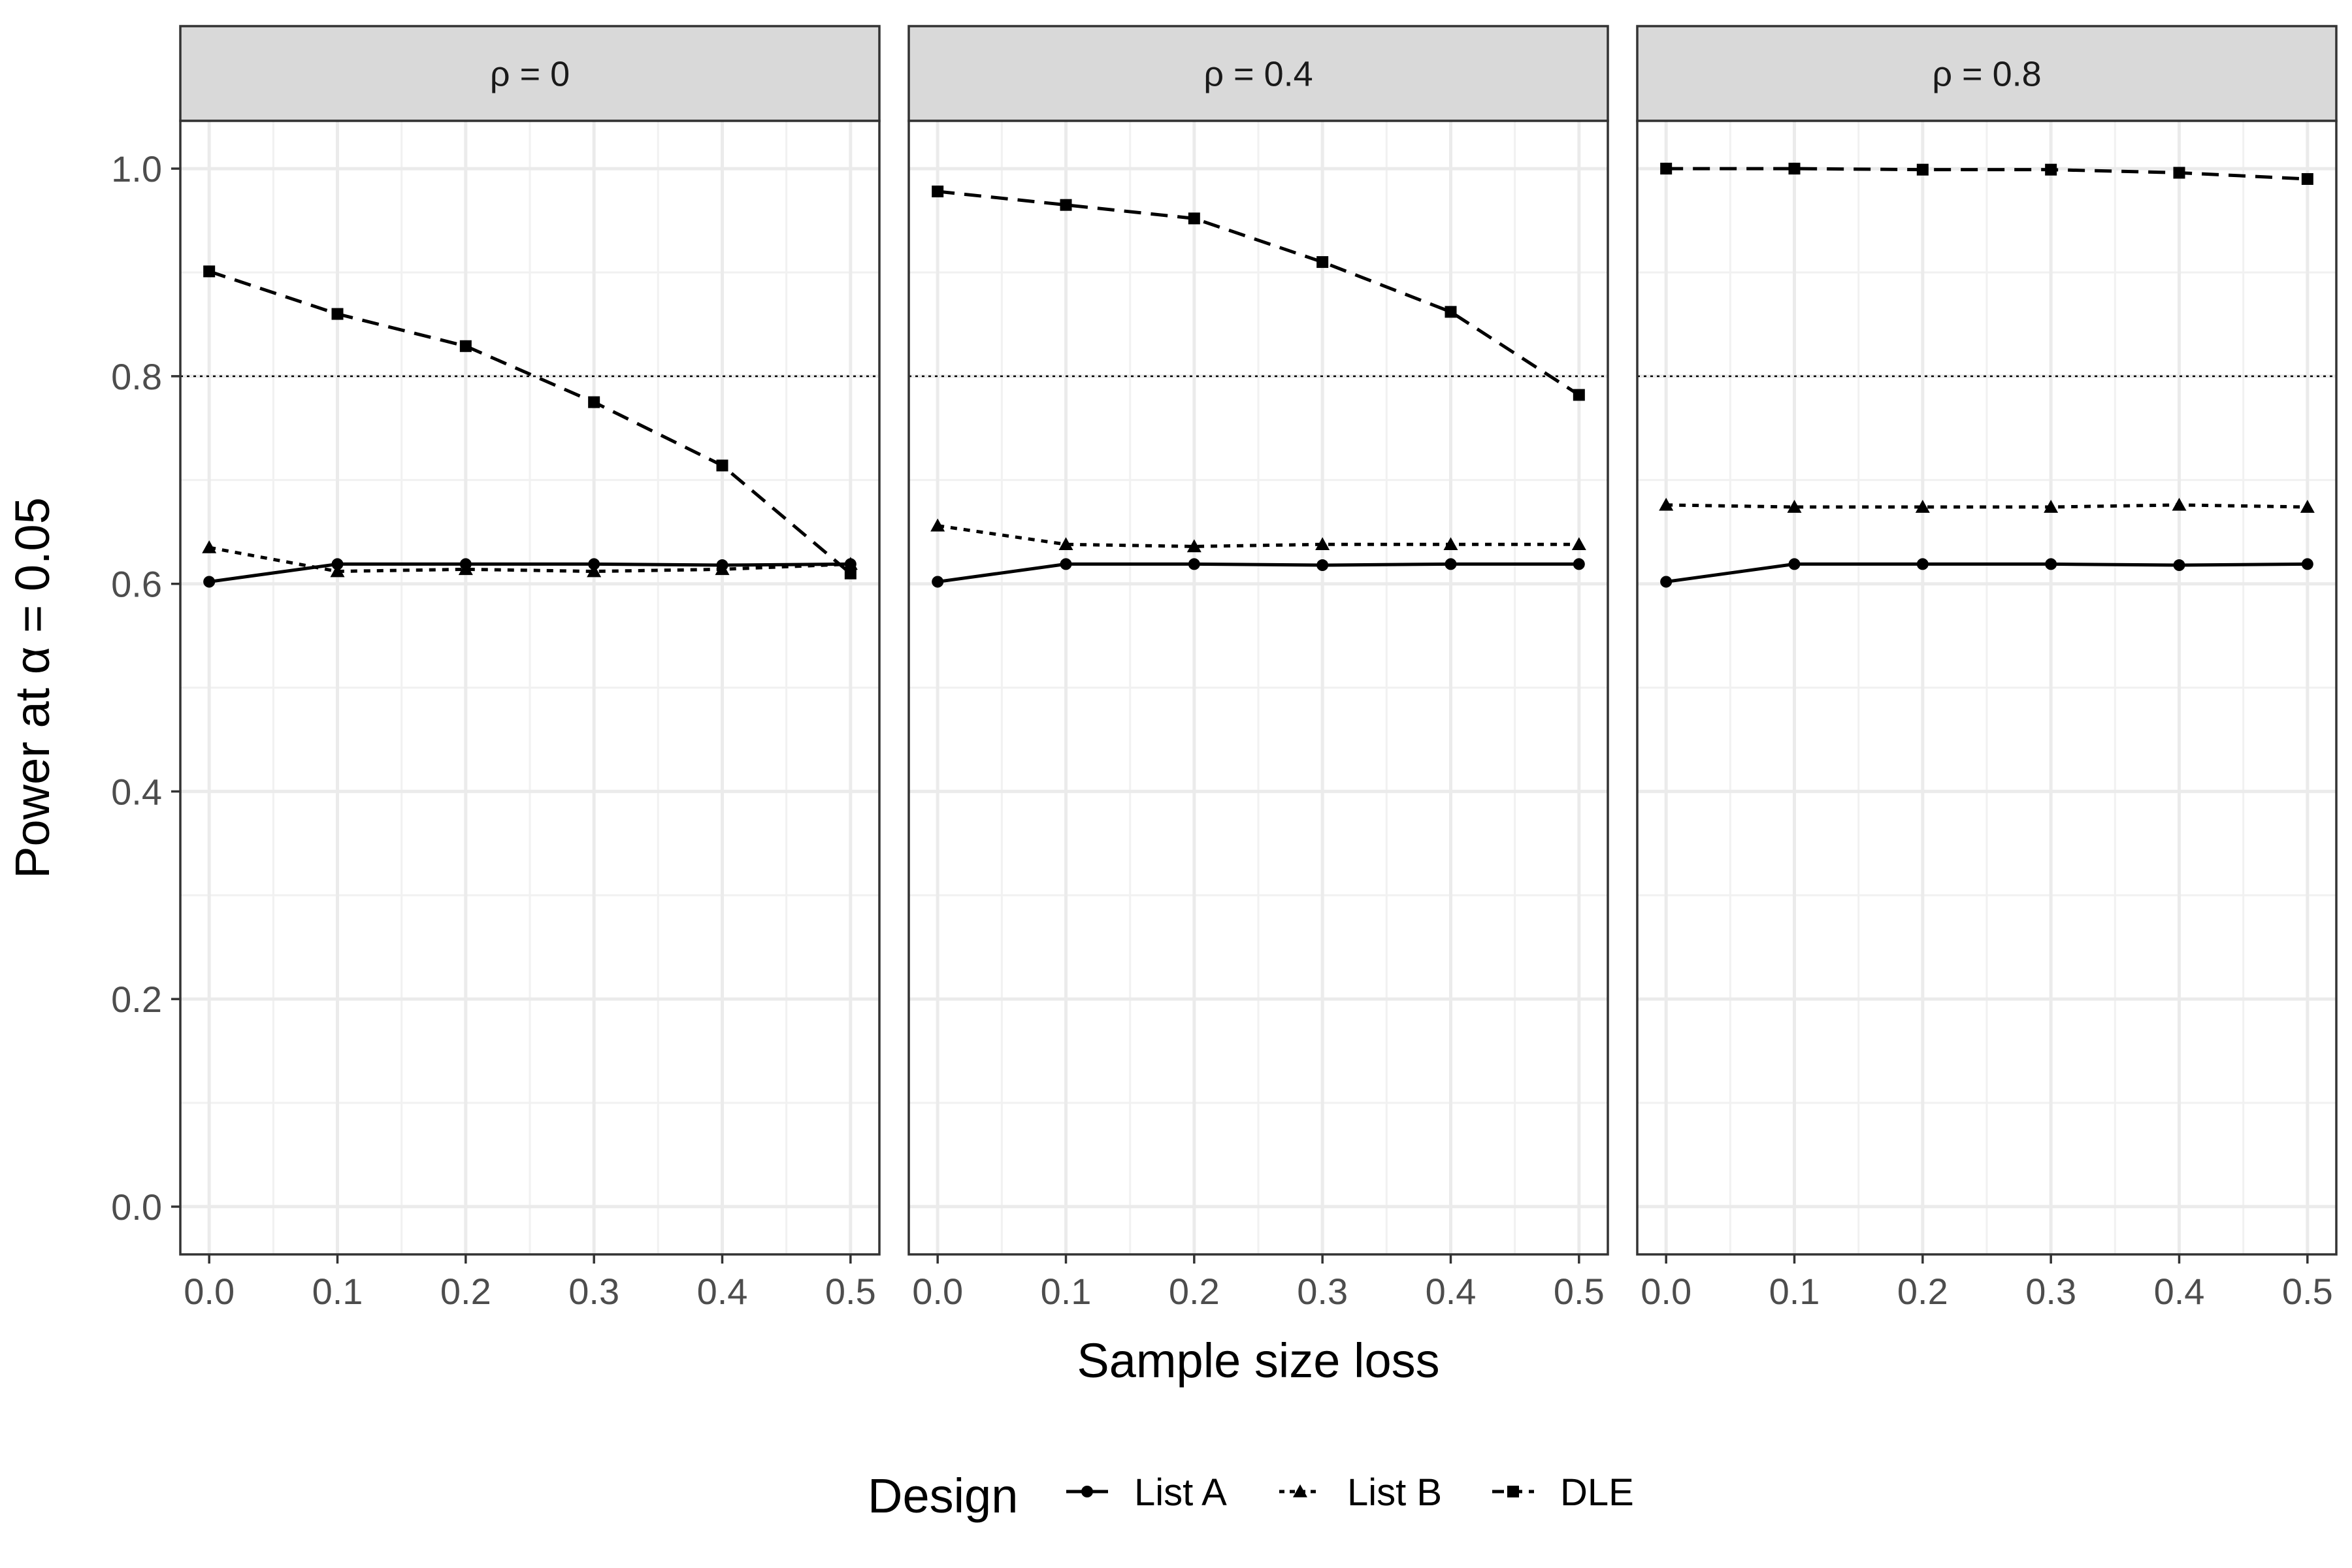  What do you see at coordinates (1180, 1492) in the screenshot?
I see `legend-label-list-a: List A` at bounding box center [1180, 1492].